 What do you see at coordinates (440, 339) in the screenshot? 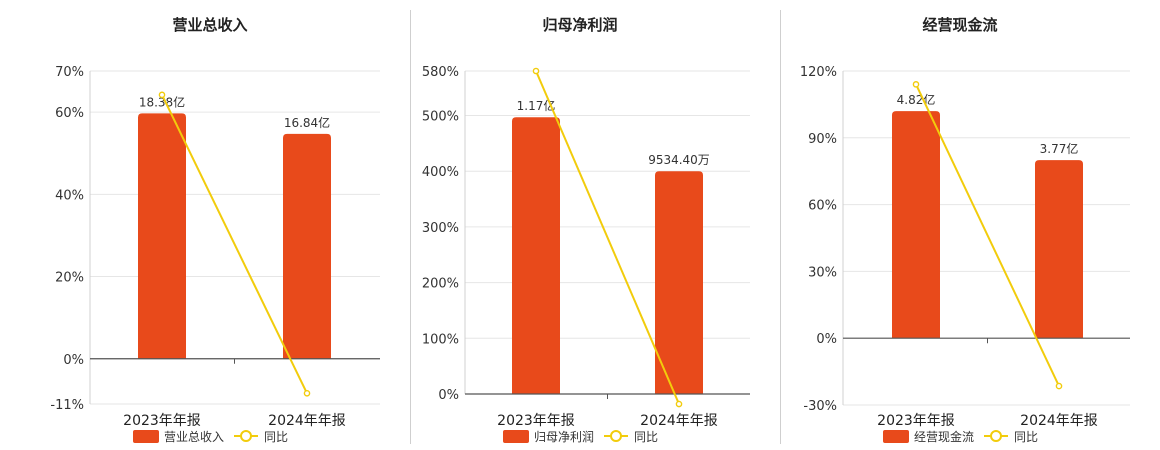
I see `y-tick-label: 100%` at bounding box center [440, 339].